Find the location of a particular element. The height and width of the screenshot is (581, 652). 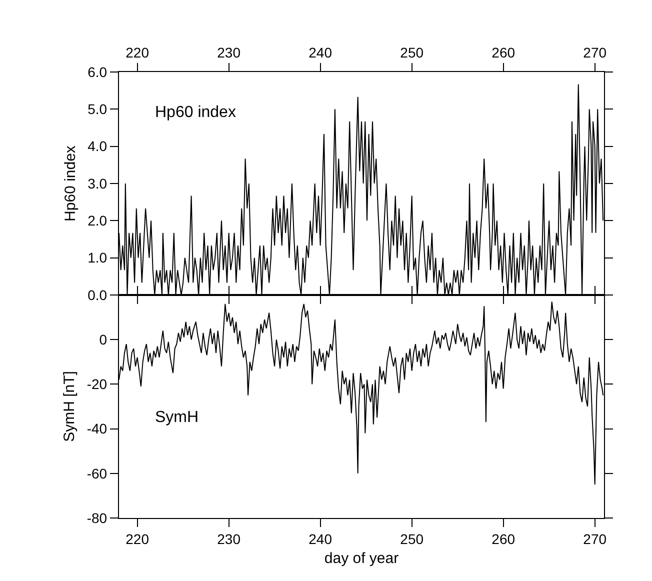

y-tick-label: -20 is located at coordinates (97, 384).